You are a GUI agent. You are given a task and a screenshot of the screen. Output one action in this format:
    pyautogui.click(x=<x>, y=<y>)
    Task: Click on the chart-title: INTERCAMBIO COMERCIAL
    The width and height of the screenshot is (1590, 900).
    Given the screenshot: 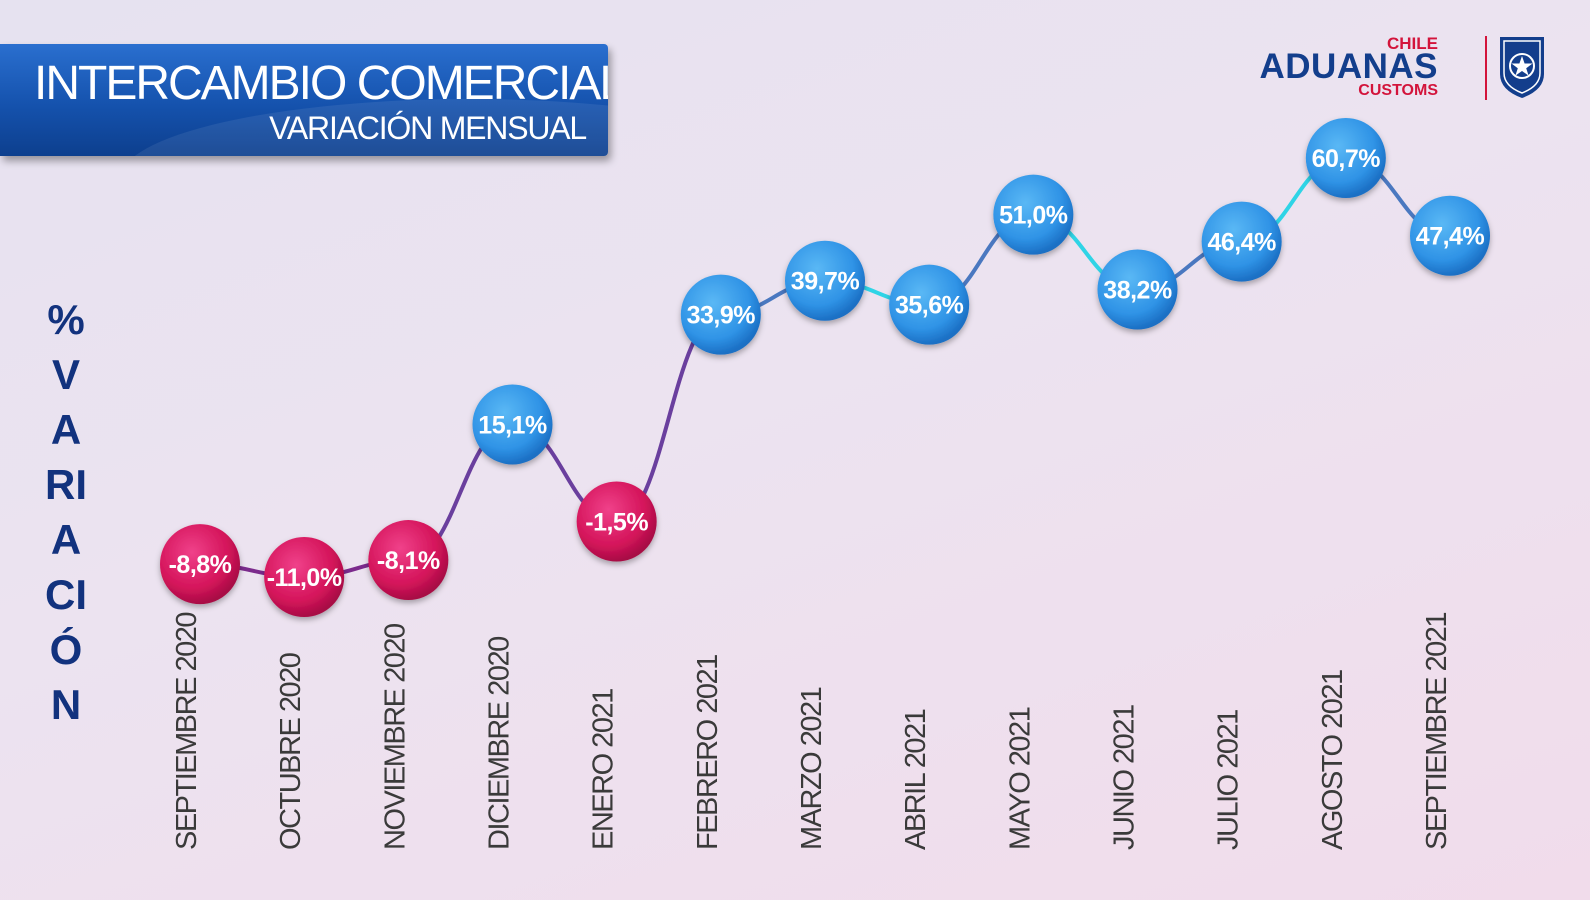 What is the action you would take?
    pyautogui.click(x=321, y=83)
    